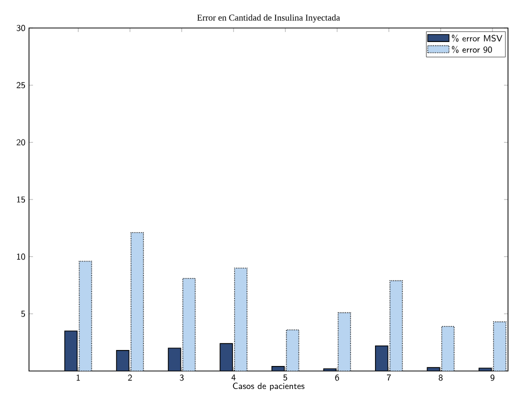 The image size is (510, 408). Describe the element at coordinates (21, 257) in the screenshot. I see `y-tick-label: 10` at that location.